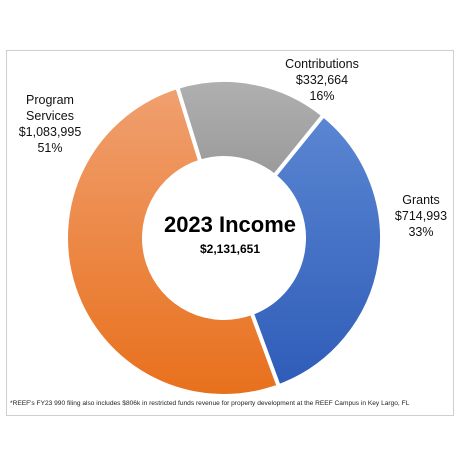 The image size is (460, 460). What do you see at coordinates (421, 200) in the screenshot?
I see `slice-name: Grants` at bounding box center [421, 200].